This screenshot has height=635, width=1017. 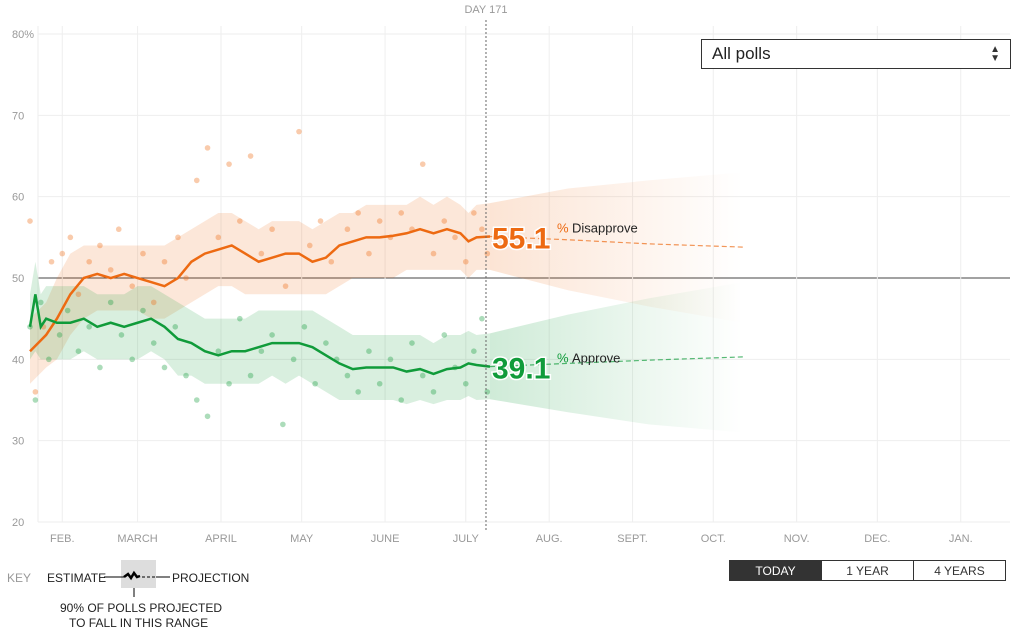 What do you see at coordinates (18, 279) in the screenshot?
I see `y-tick-label: 50` at bounding box center [18, 279].